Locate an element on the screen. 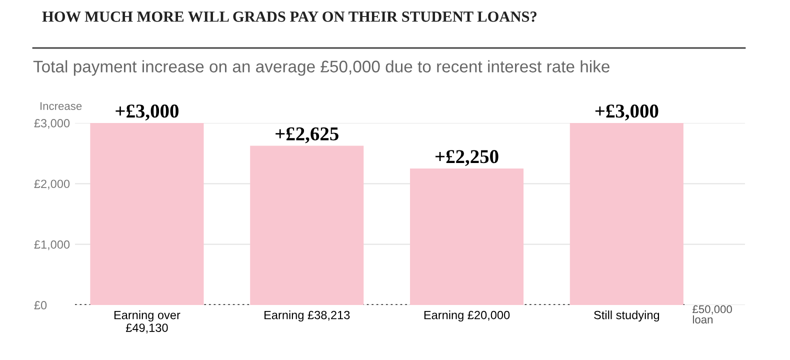 The width and height of the screenshot is (790, 360). x-tick-label: Still studying is located at coordinates (627, 316).